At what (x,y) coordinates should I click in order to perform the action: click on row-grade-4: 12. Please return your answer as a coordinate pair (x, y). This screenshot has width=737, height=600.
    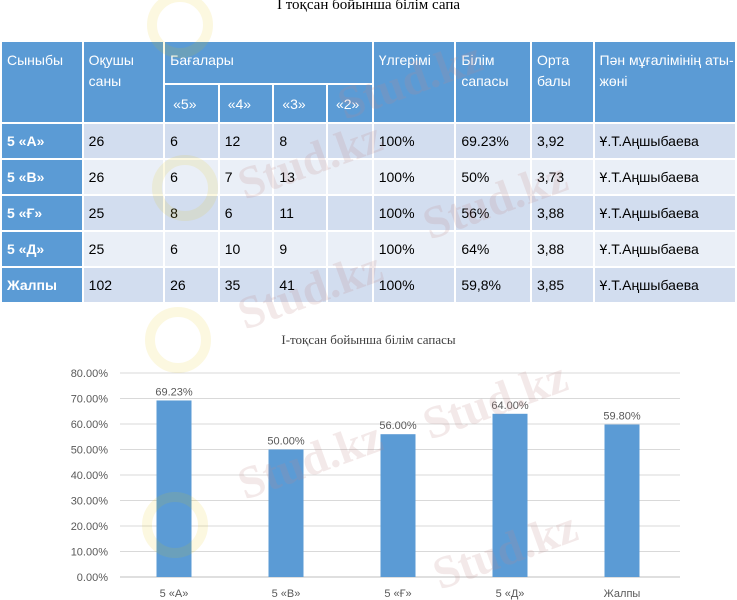
    Looking at the image, I should click on (246, 141).